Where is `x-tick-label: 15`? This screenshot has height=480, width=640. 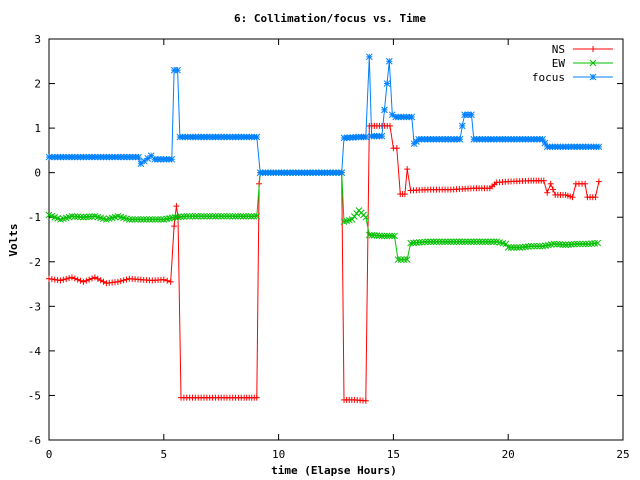
x-tick-label: 15 is located at coordinates (393, 454).